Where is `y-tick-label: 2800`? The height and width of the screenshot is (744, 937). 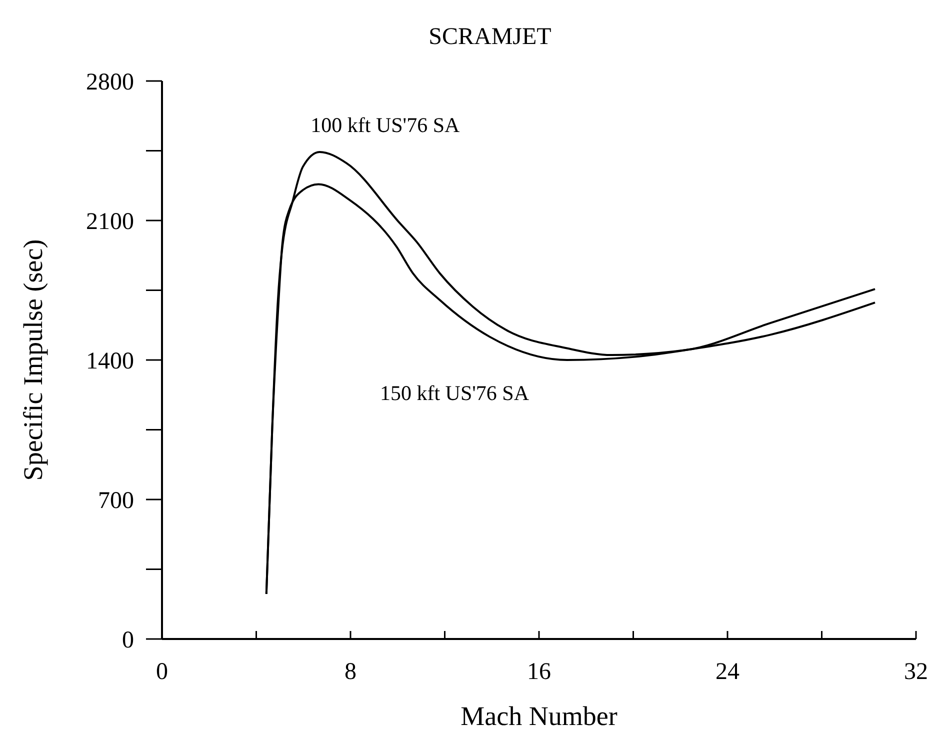
y-tick-label: 2800 is located at coordinates (110, 82).